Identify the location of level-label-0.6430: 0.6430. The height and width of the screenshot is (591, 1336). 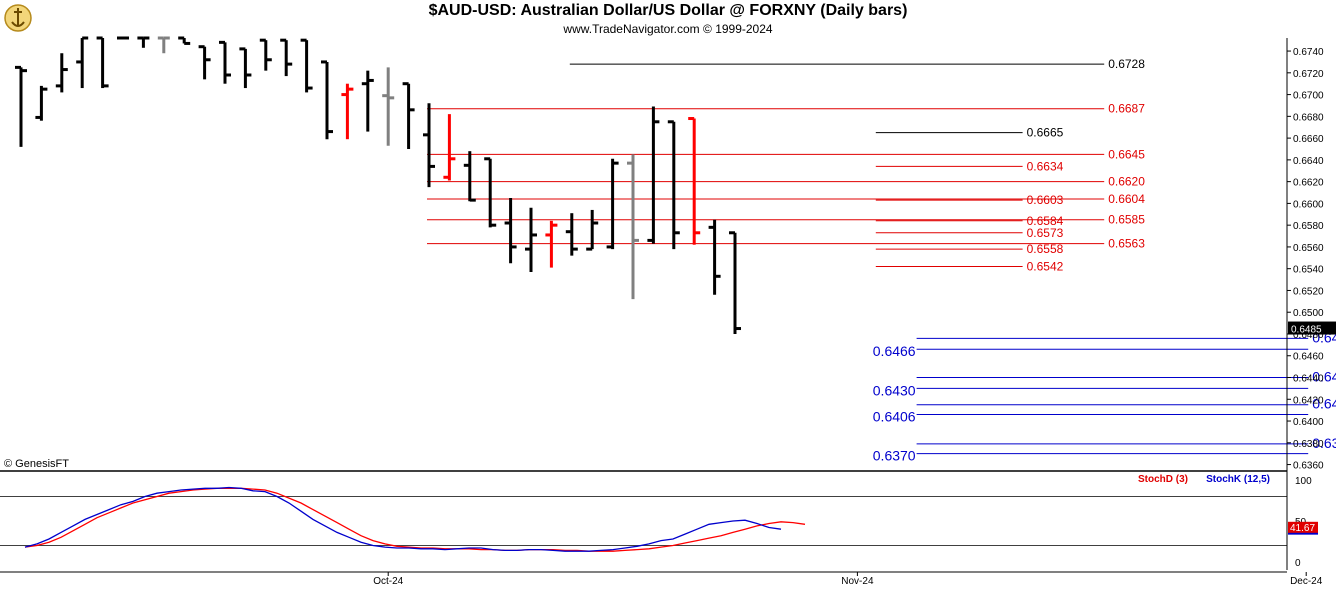
(894, 390).